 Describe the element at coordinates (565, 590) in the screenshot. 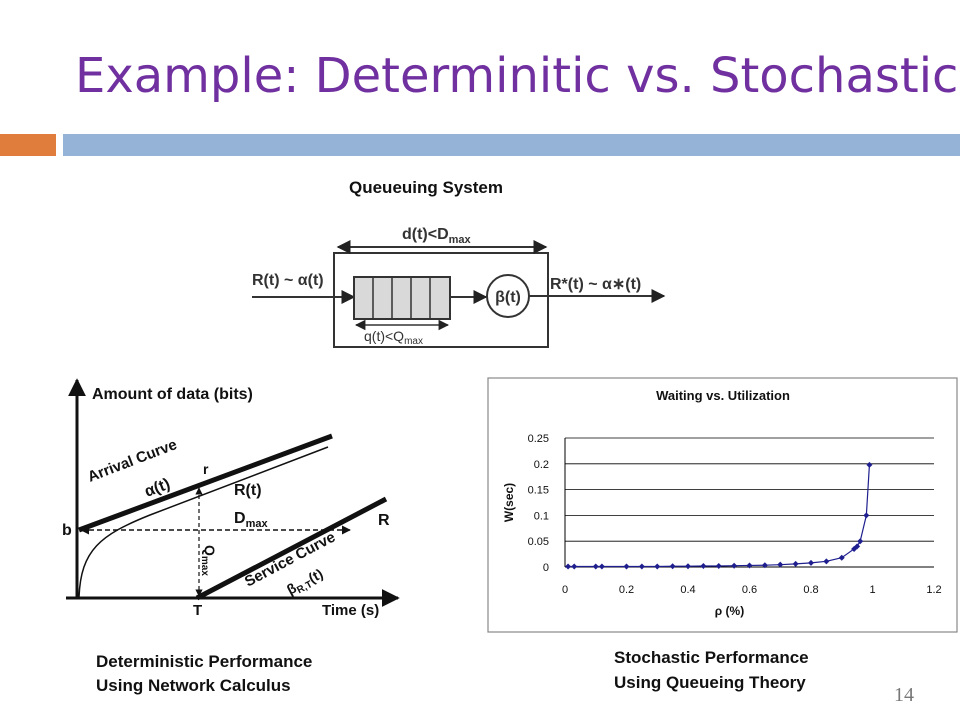

I see `chart-x-tick-label: 0` at that location.